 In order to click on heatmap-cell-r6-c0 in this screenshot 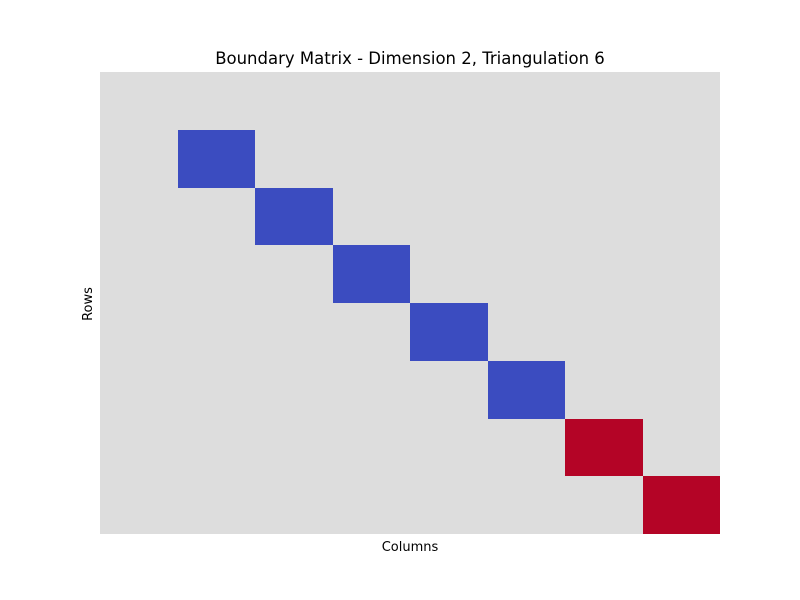, I will do `click(139, 447)`.